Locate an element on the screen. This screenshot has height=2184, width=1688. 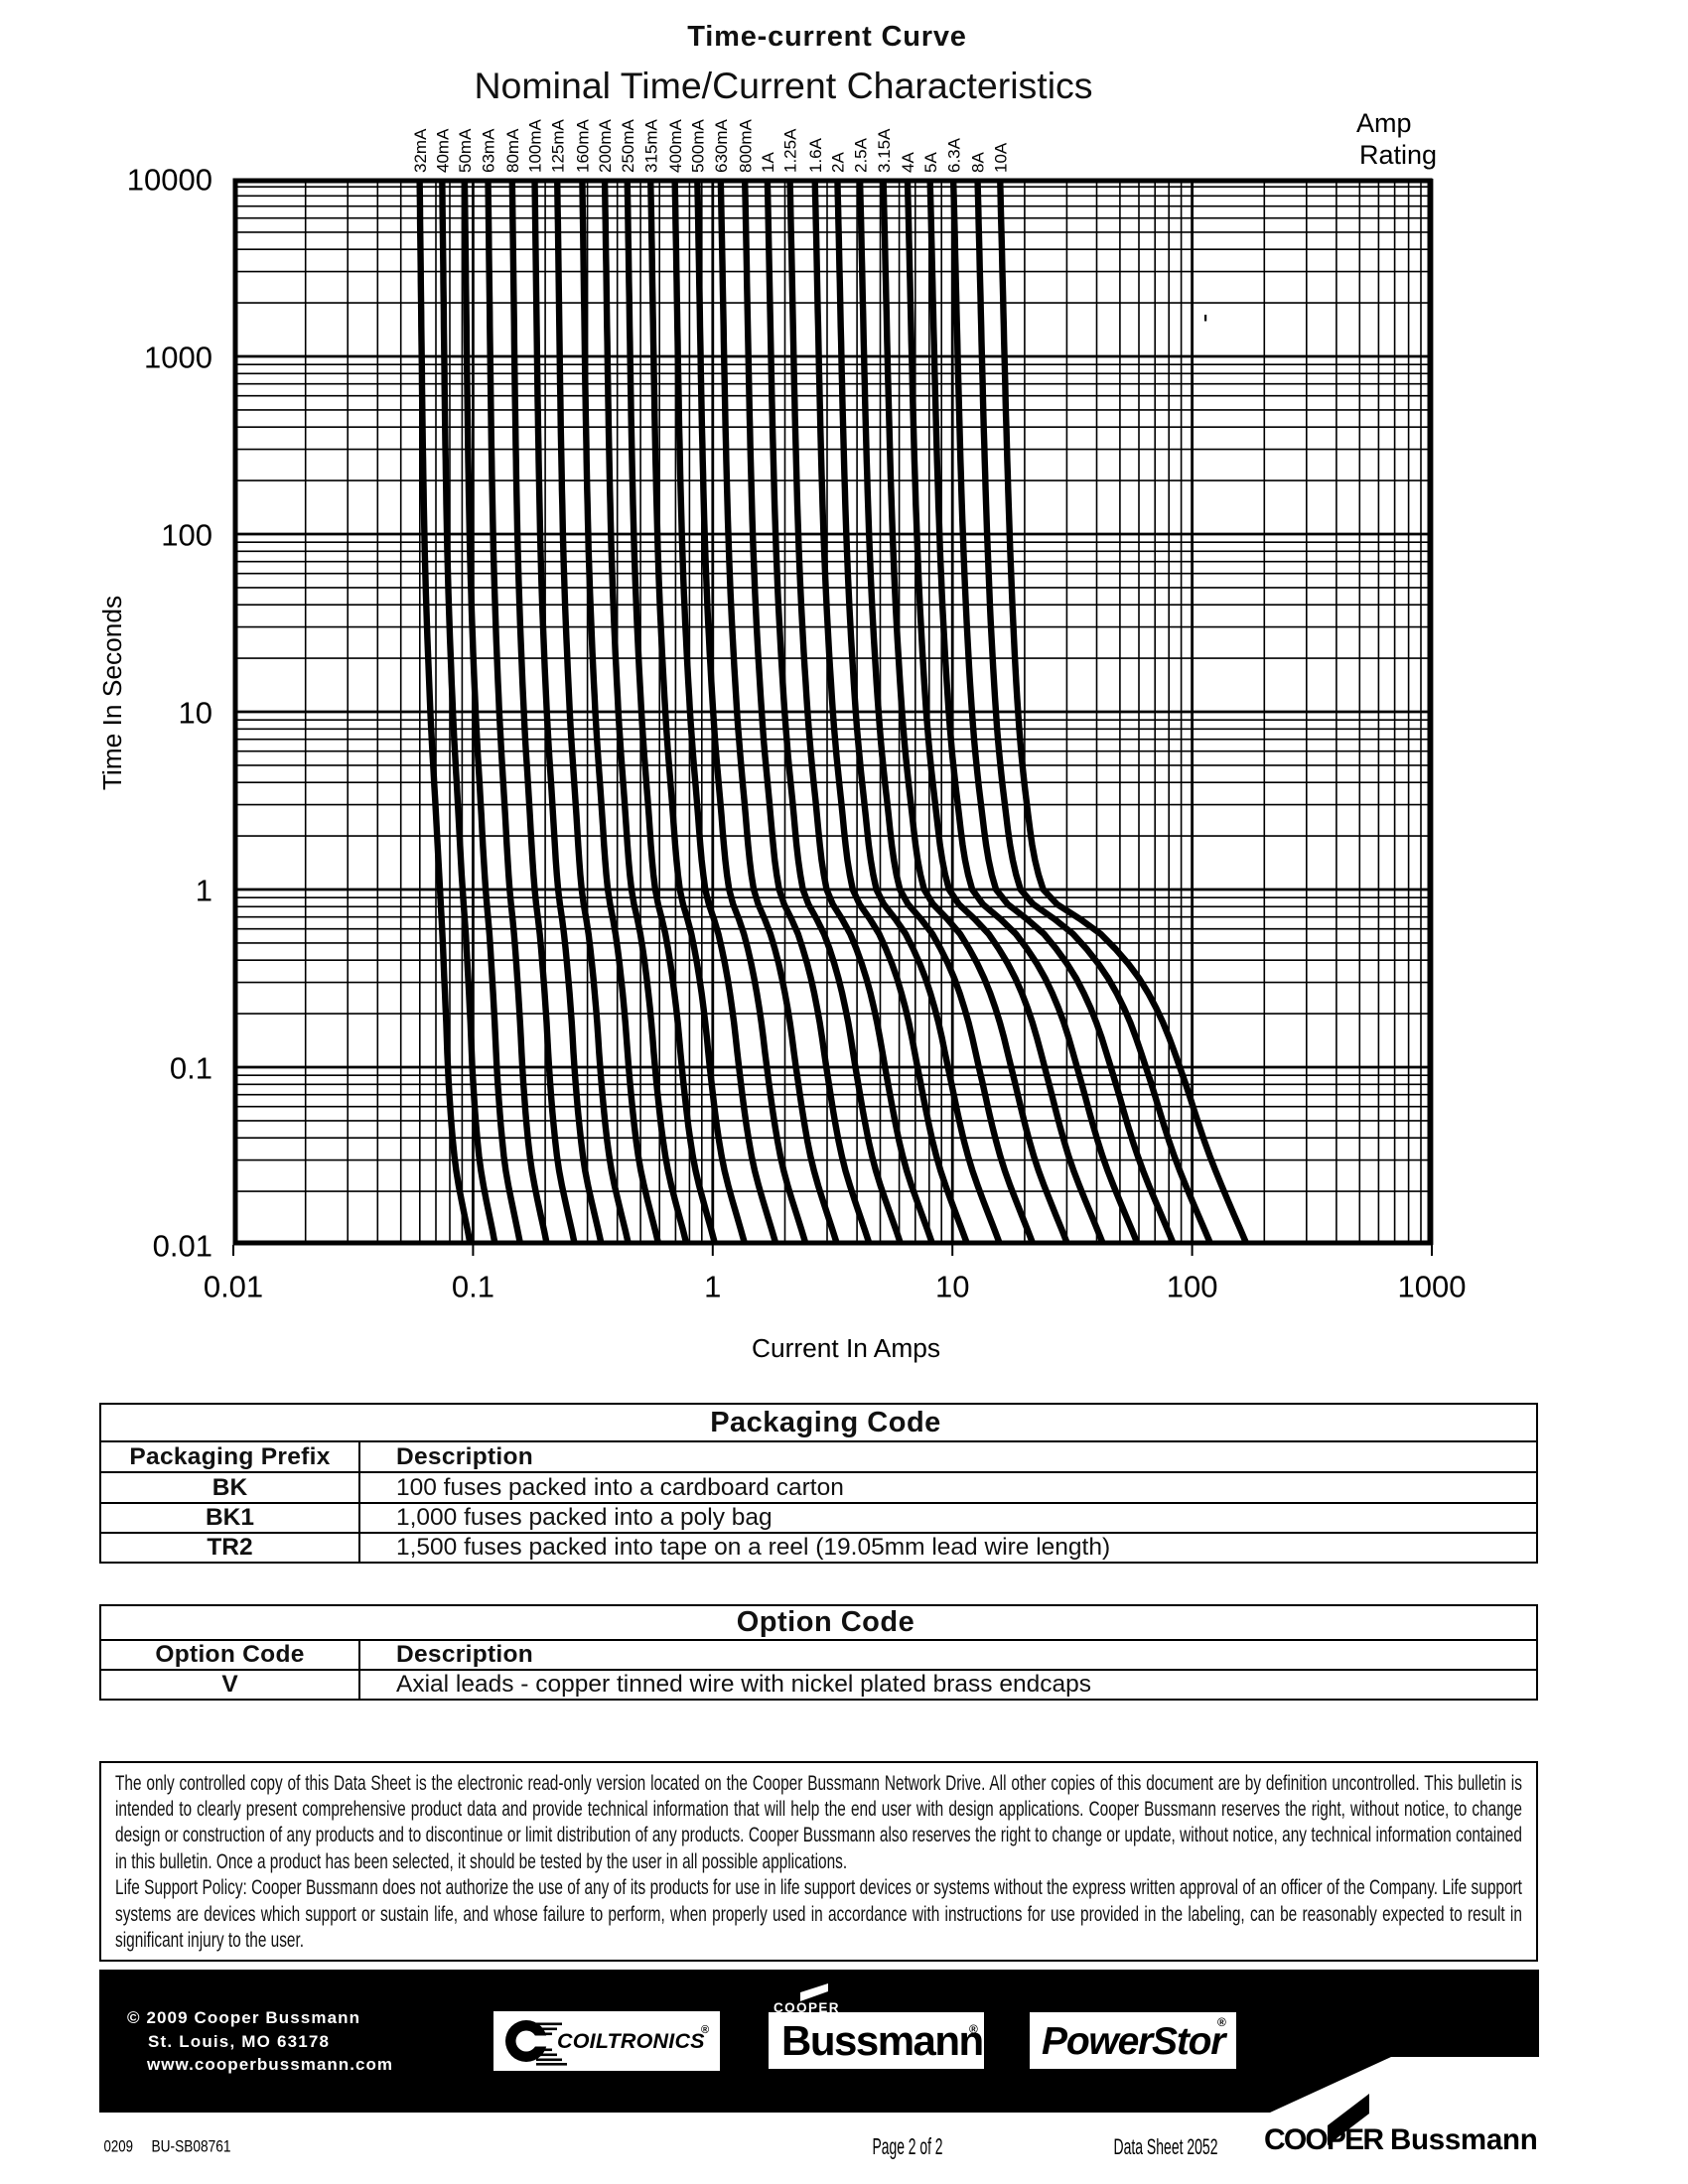
svg-text: 250mA is located at coordinates (628, 145).